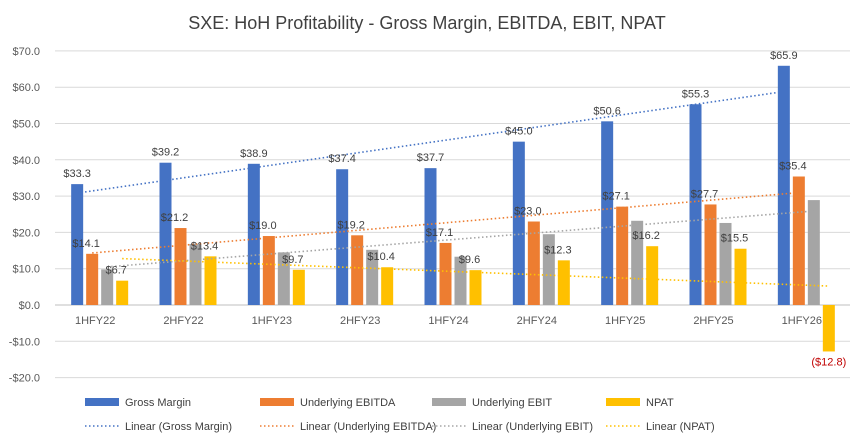 This screenshot has width=855, height=444. I want to click on data-label: $65.9, so click(784, 56).